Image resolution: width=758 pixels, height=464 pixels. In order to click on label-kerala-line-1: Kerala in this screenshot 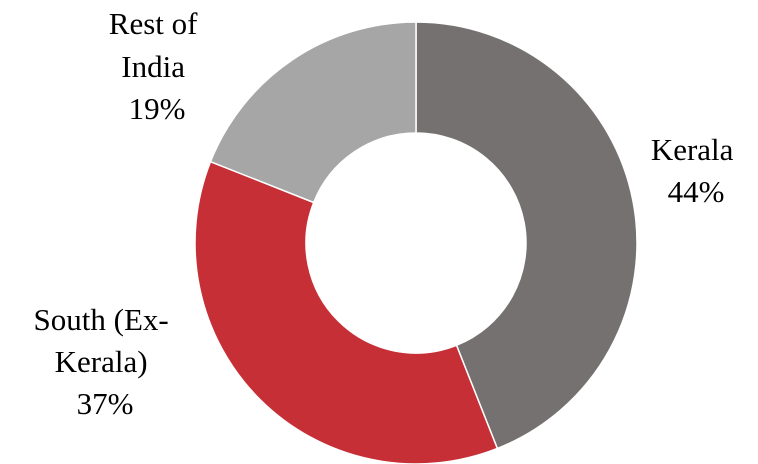, I will do `click(692, 149)`.